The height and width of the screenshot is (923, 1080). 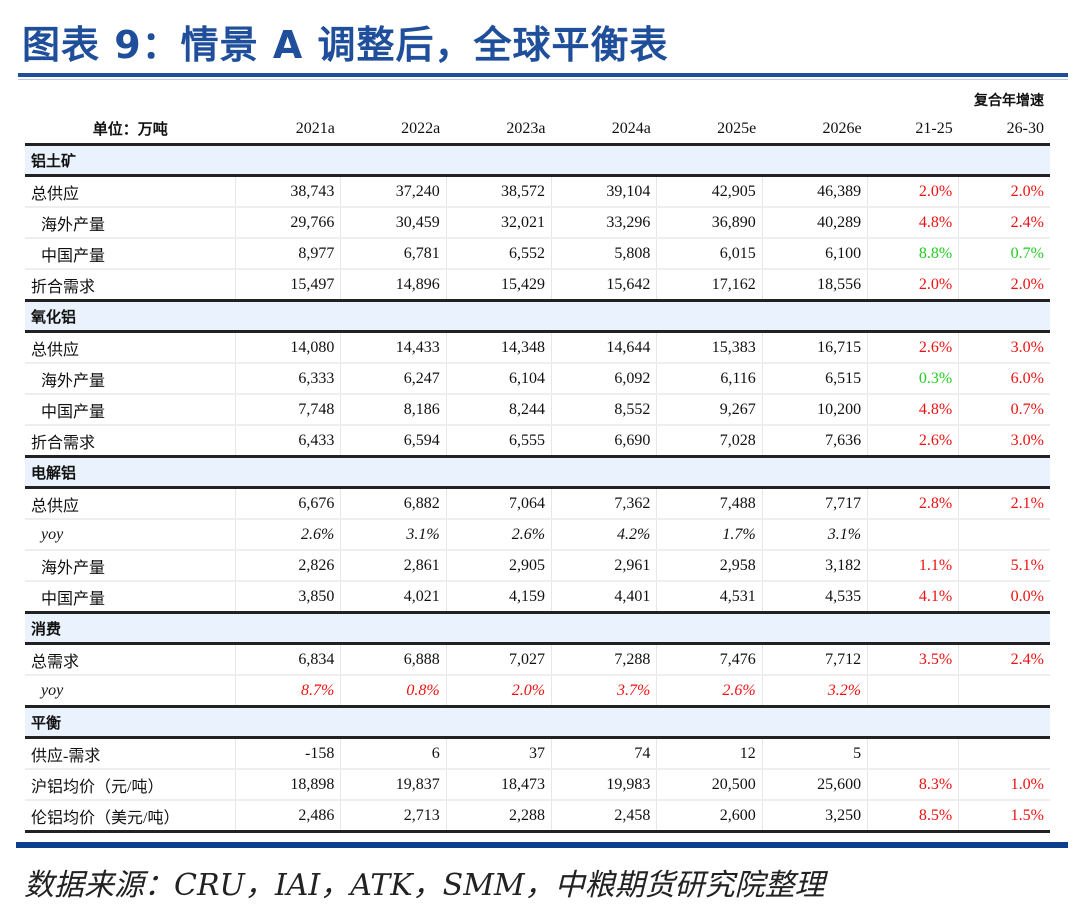 What do you see at coordinates (287, 785) in the screenshot?
I see `table-cell: 18,898` at bounding box center [287, 785].